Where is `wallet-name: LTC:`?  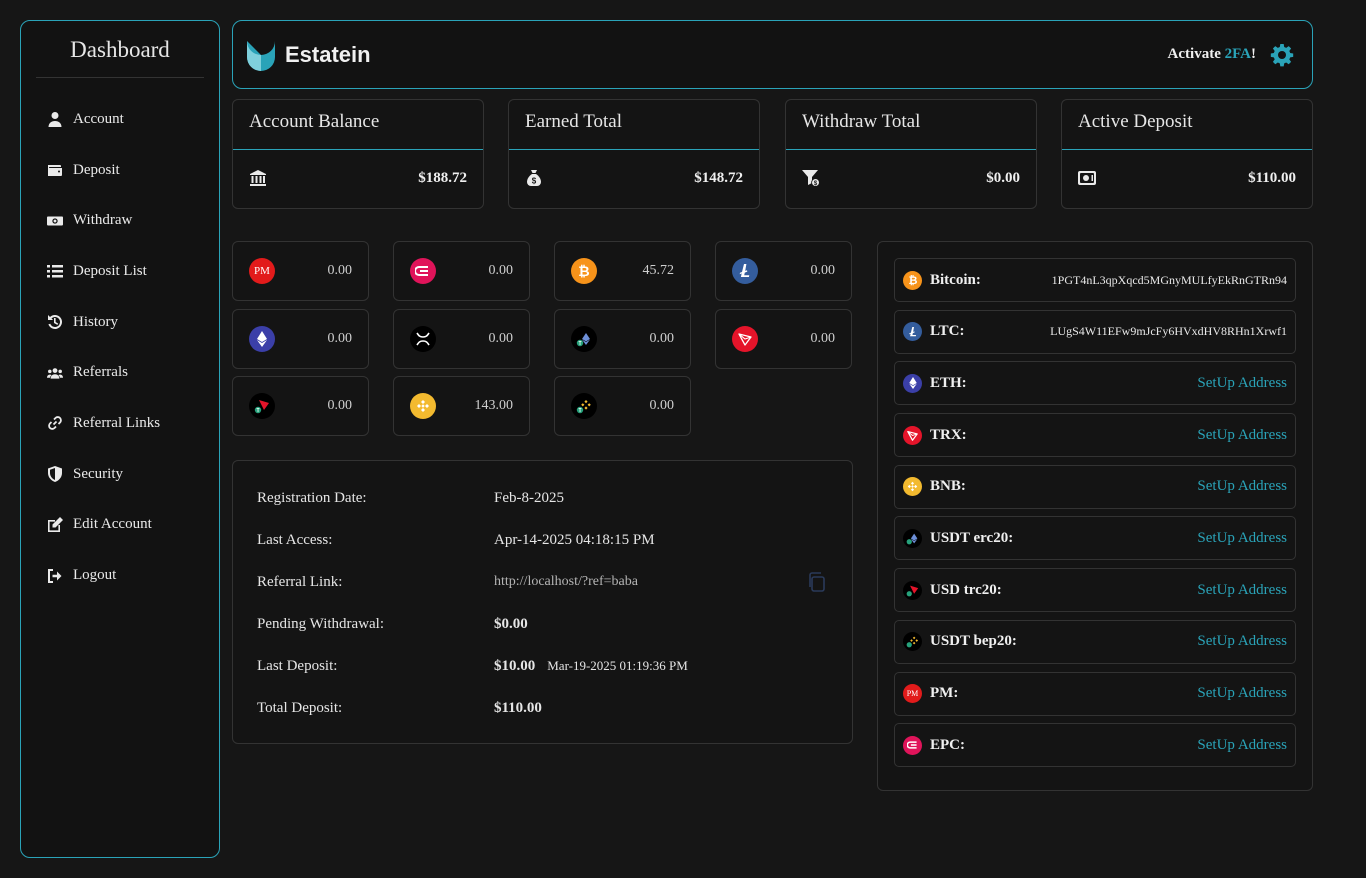
wallet-name: LTC: is located at coordinates (947, 331).